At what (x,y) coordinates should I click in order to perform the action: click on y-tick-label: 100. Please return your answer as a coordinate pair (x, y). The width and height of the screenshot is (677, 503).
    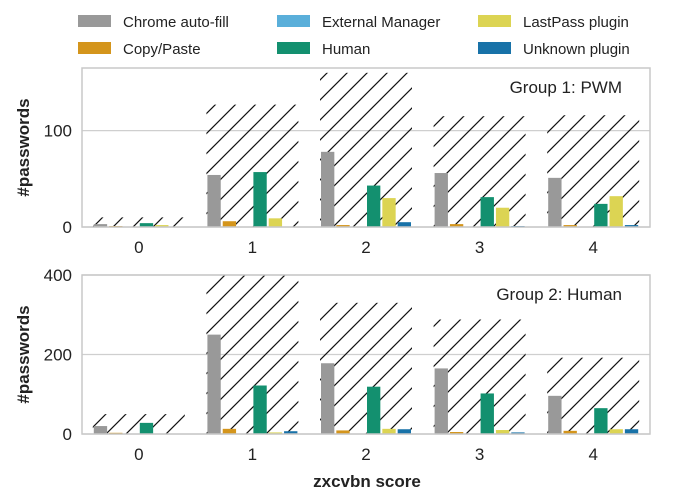
    Looking at the image, I should click on (58, 131).